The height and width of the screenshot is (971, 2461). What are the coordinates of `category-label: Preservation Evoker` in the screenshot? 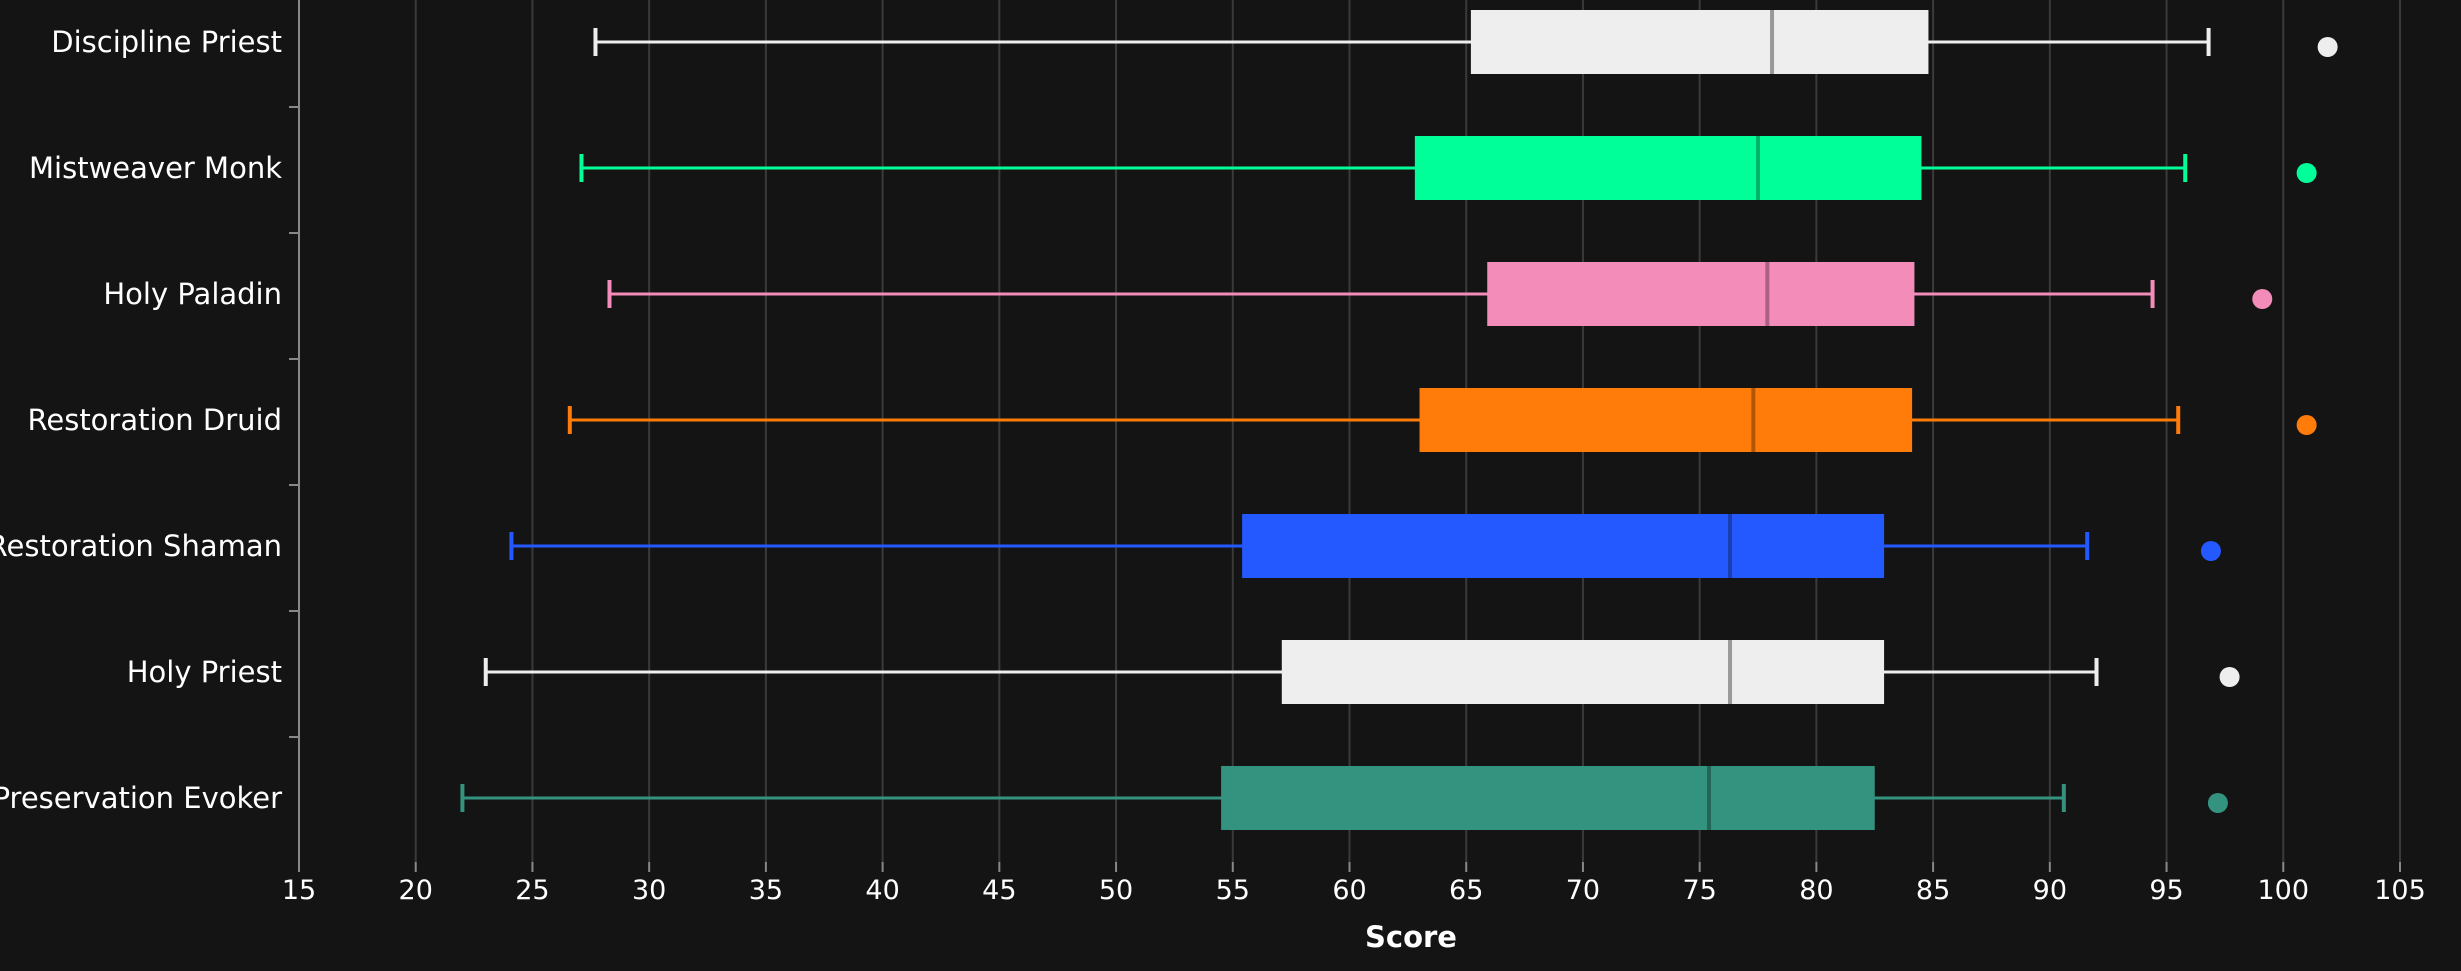 It's located at (141, 798).